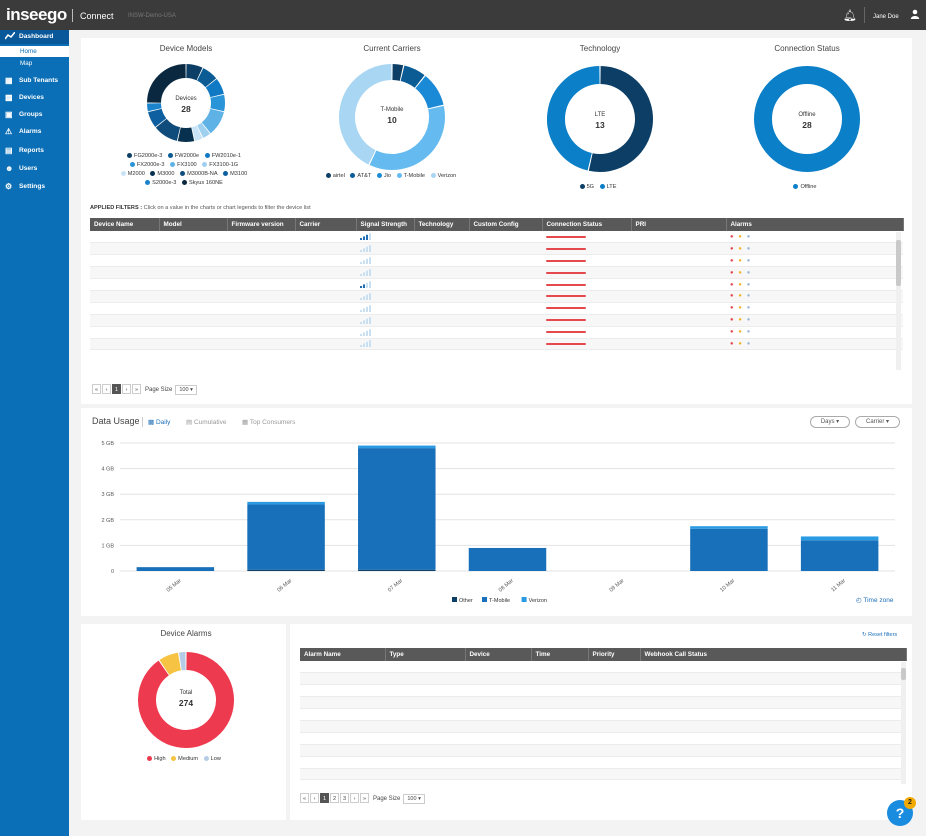 The image size is (926, 836). What do you see at coordinates (34, 115) in the screenshot?
I see `sidebar-item-groups: ▣ Groups` at bounding box center [34, 115].